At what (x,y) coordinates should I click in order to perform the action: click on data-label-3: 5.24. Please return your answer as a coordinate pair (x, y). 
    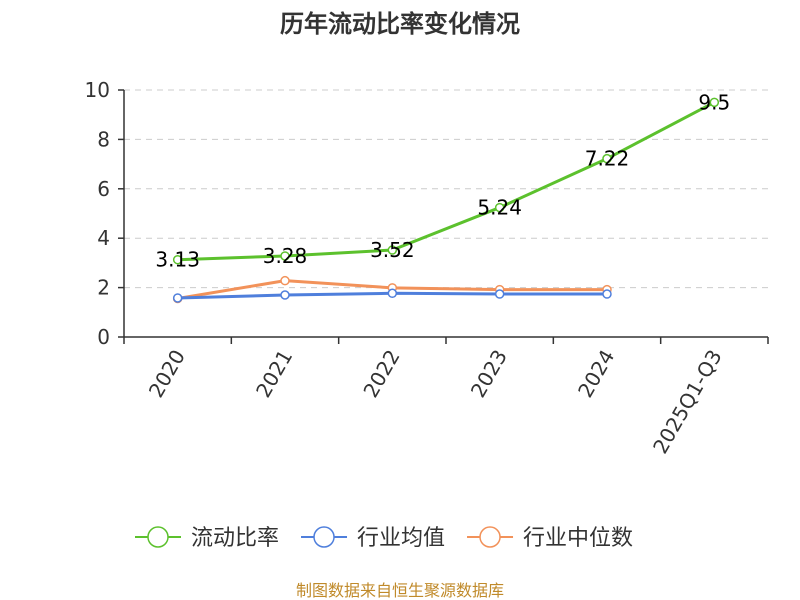
    Looking at the image, I should click on (499, 208).